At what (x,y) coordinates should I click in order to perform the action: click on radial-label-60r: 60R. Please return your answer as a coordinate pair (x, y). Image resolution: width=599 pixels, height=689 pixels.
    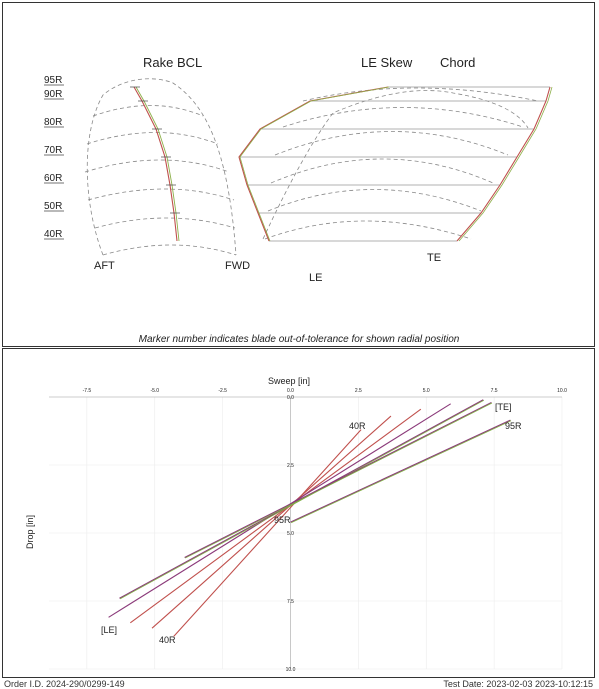
    Looking at the image, I should click on (53, 178).